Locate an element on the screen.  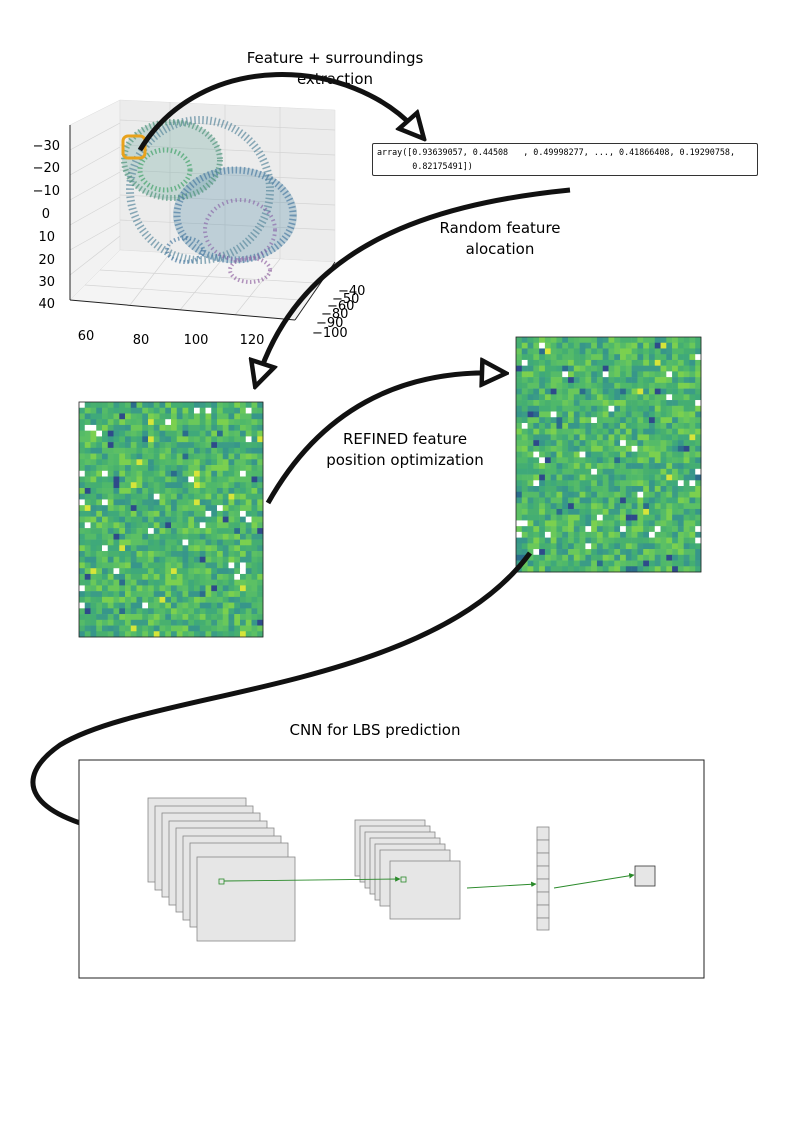
random-allocation-label: Random feature alocation is located at coordinates (500, 239).